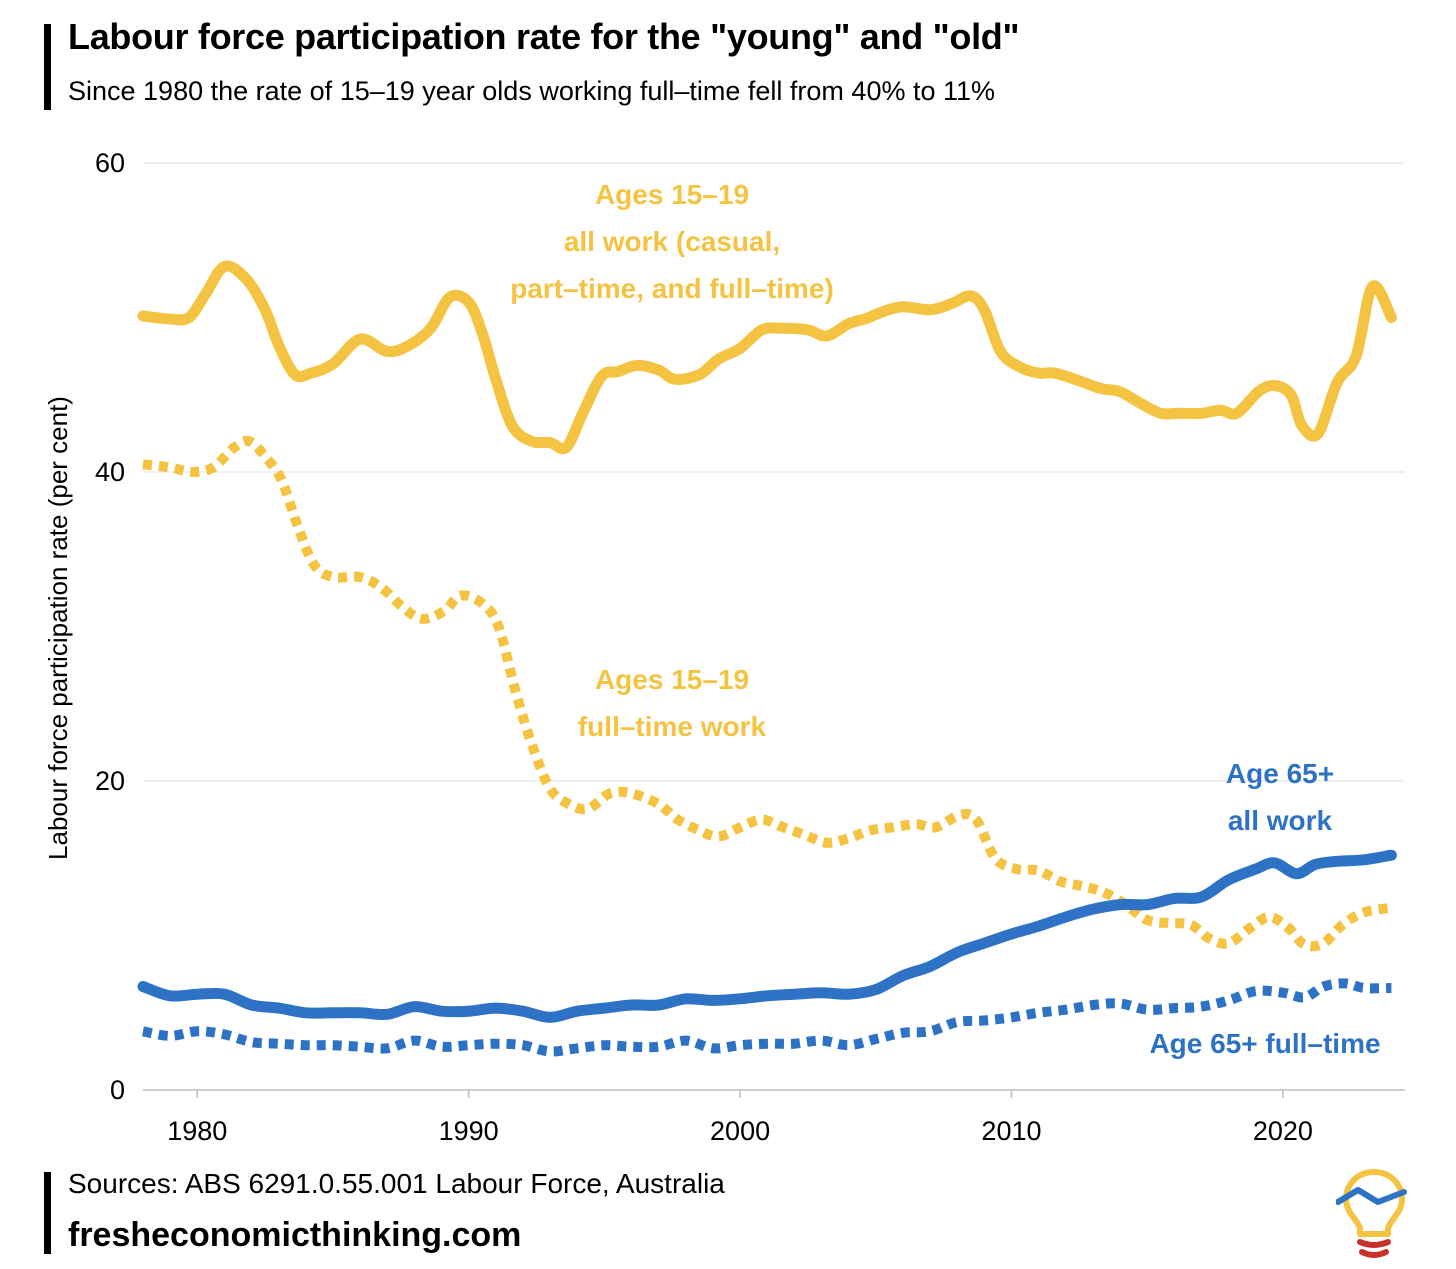 The width and height of the screenshot is (1456, 1269). I want to click on y-tick-label: 0, so click(117, 1090).